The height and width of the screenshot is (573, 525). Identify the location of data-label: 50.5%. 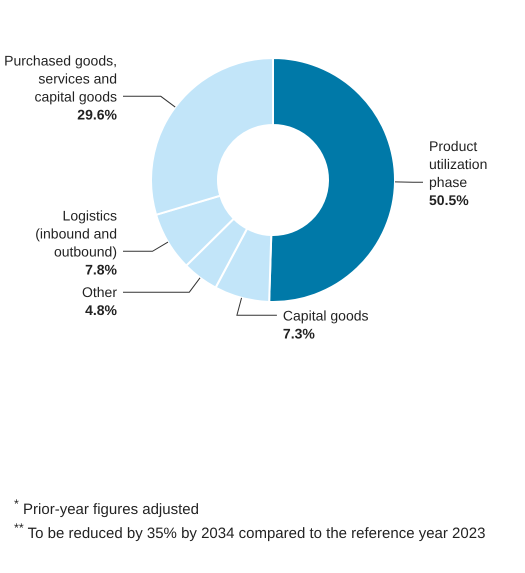
(449, 200).